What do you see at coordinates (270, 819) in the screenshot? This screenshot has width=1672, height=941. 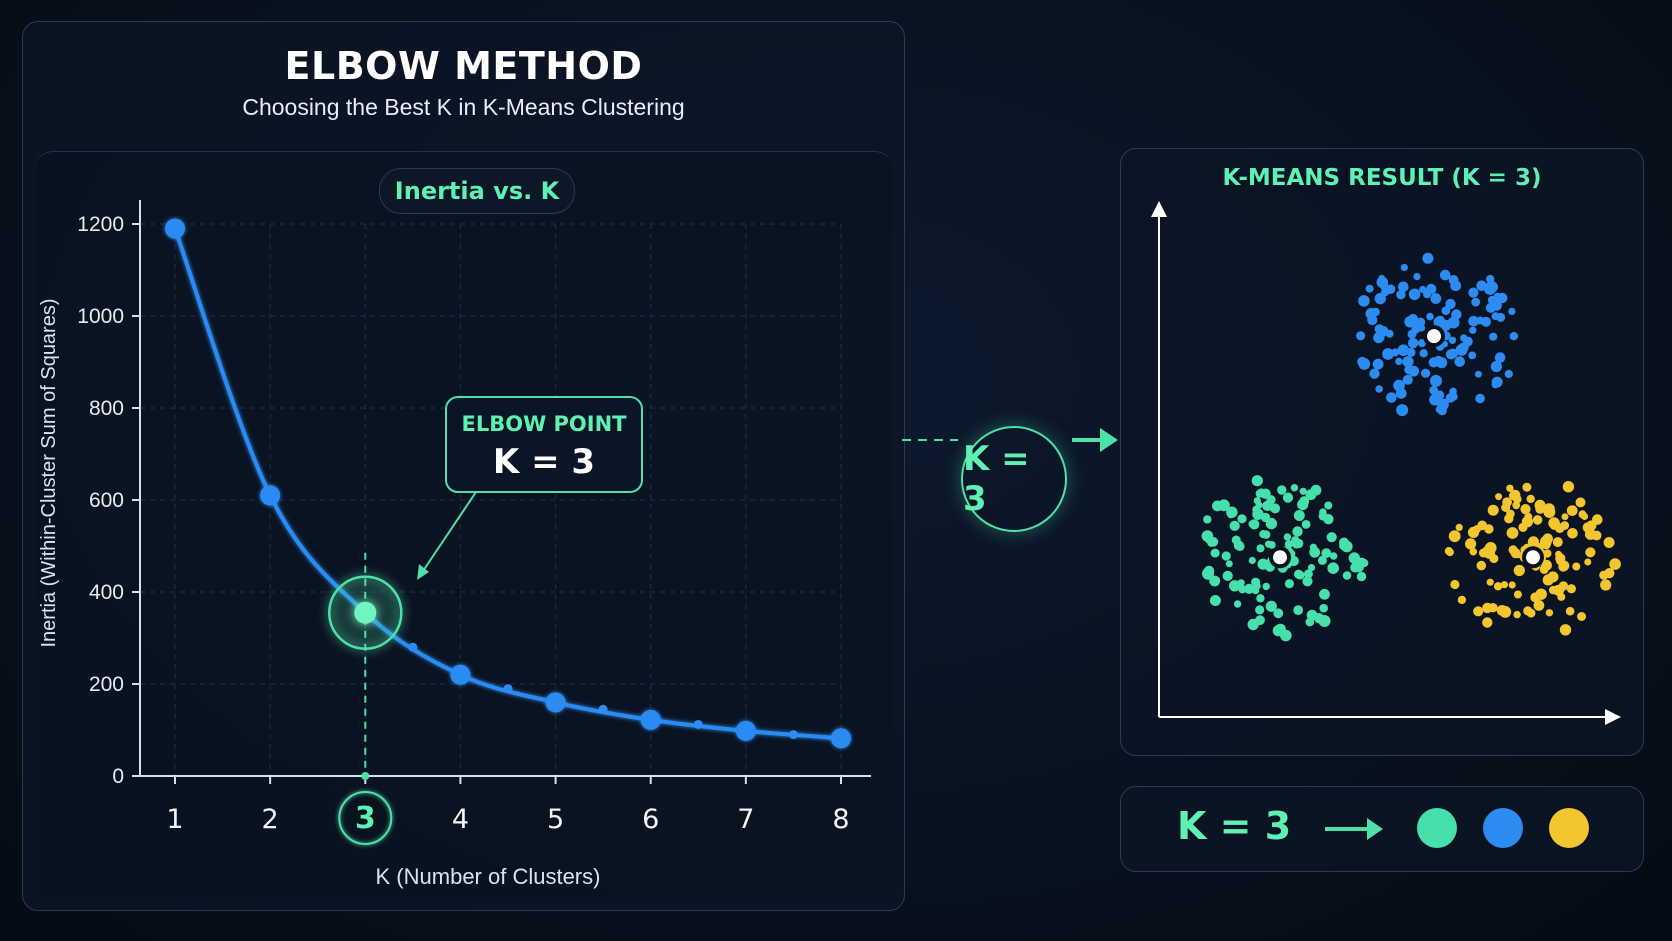 I see `x-tick-label: 2` at bounding box center [270, 819].